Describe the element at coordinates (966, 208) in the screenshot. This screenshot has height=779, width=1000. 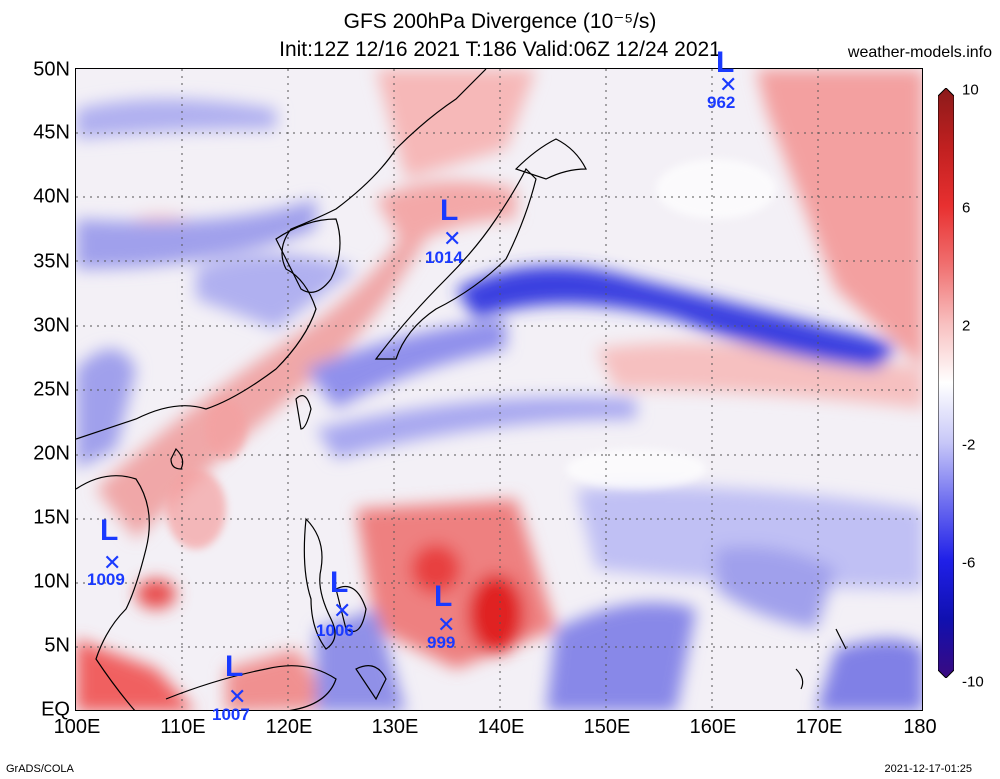
I see `colorbar-tick: 6` at that location.